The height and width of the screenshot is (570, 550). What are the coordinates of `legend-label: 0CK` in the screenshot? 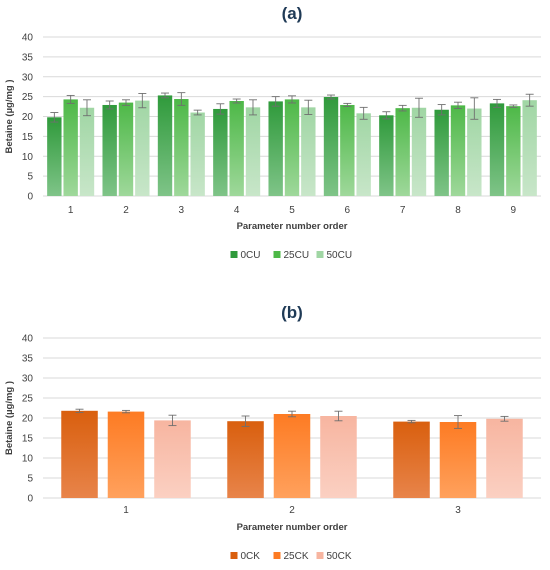 It's located at (251, 556).